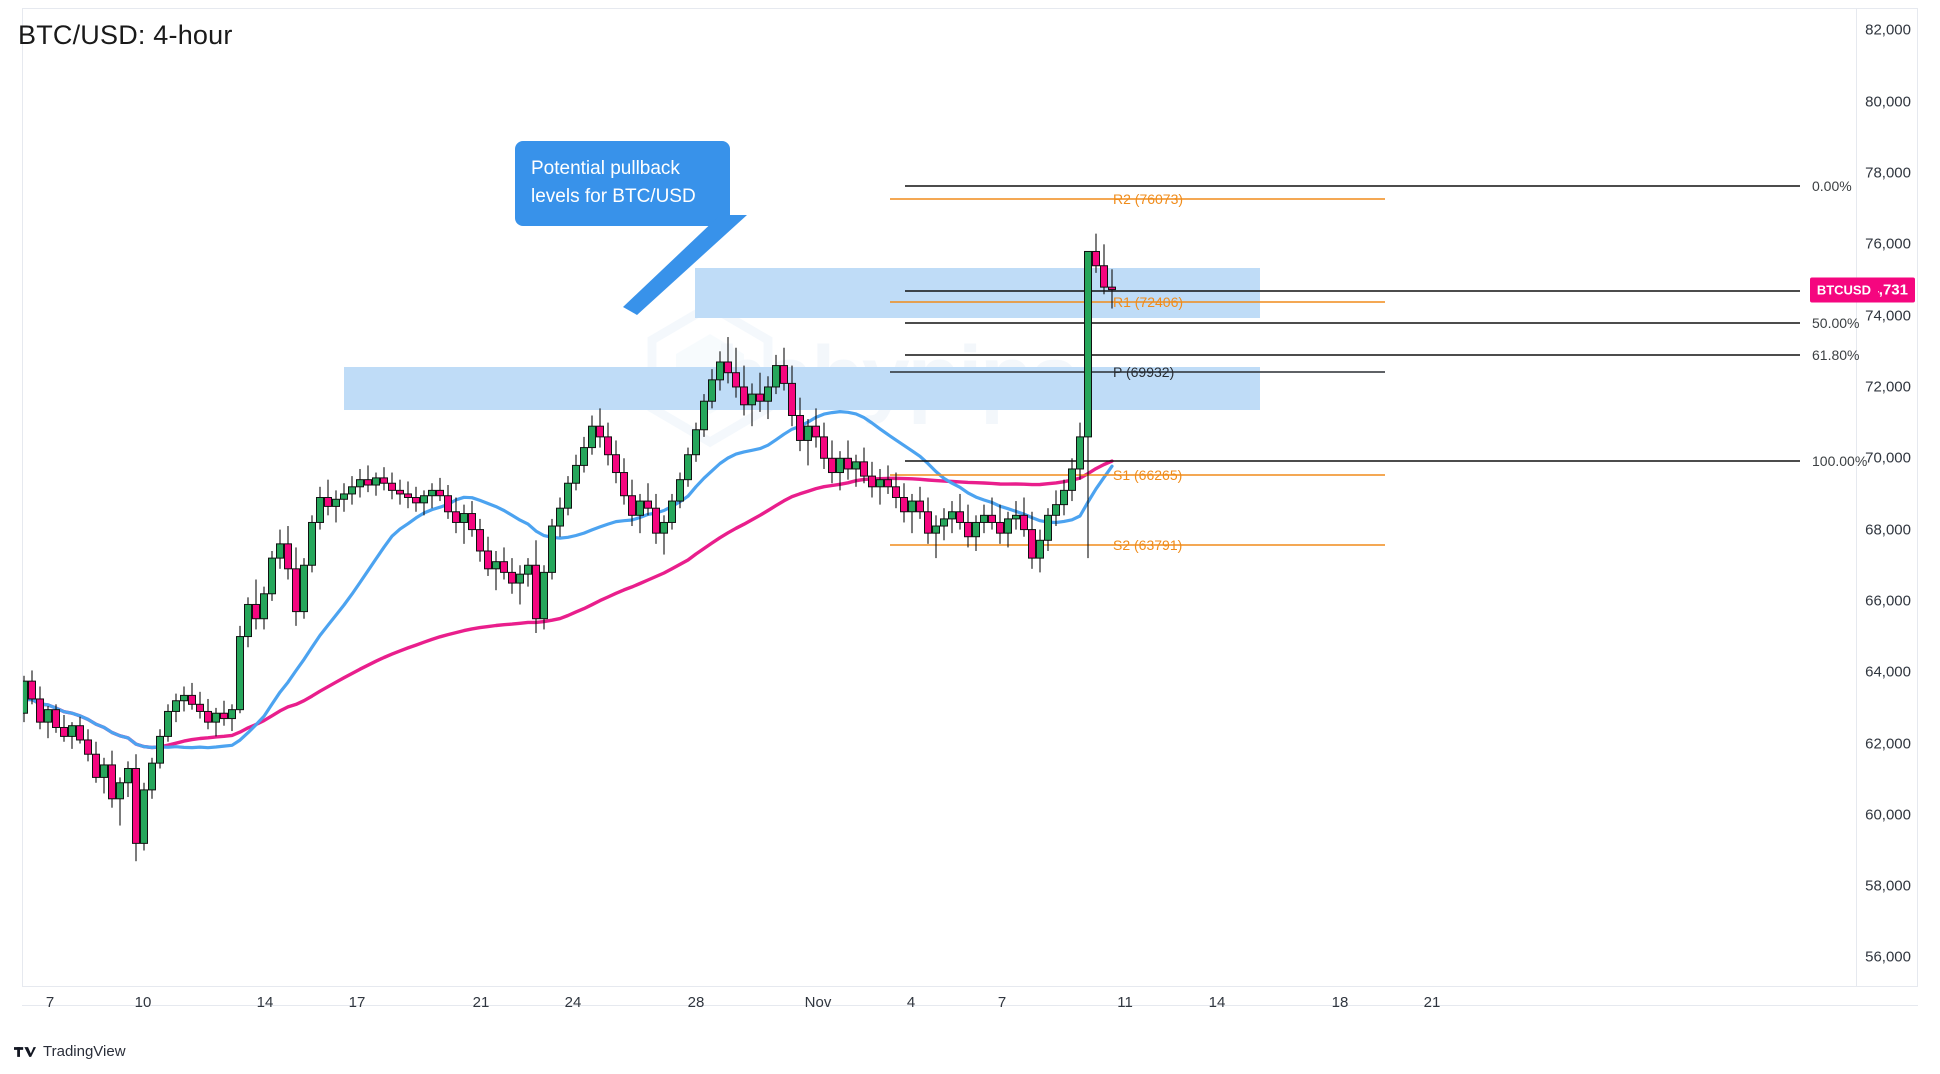 The width and height of the screenshot is (1940, 1074). Describe the element at coordinates (613, 182) in the screenshot. I see `annotation-text: Potential pullback levels for BTC/USD` at that location.